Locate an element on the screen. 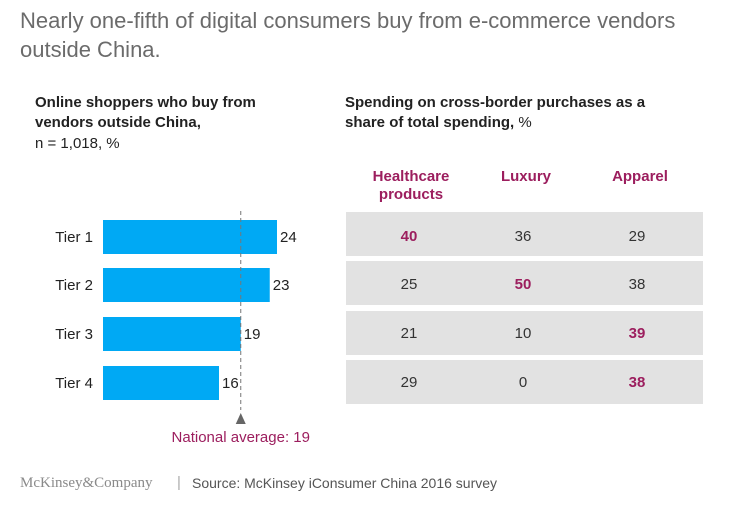 This screenshot has height=529, width=738. table-cell: 25 is located at coordinates (409, 284).